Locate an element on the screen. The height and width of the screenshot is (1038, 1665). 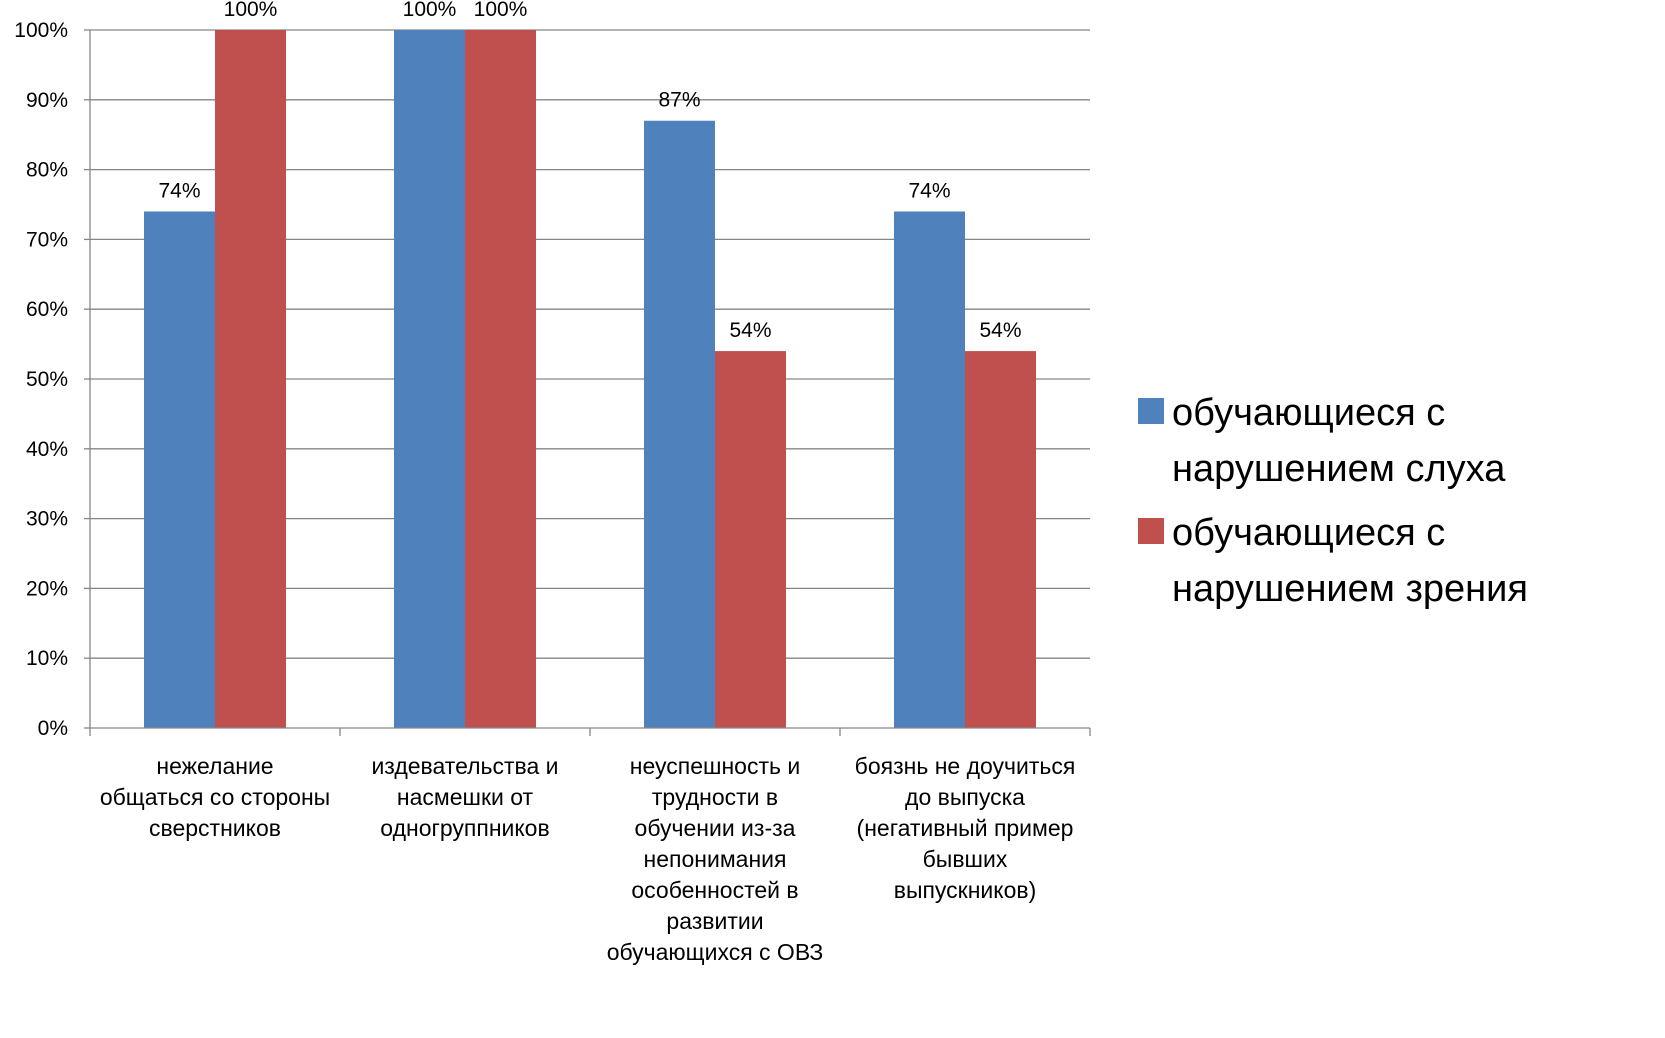
category-label: обучающихся с ОВЗ is located at coordinates (715, 952).